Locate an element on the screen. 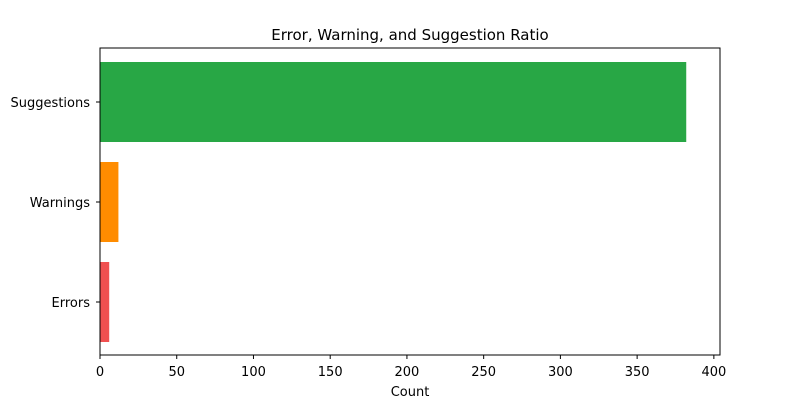 The width and height of the screenshot is (800, 400). y-tick-label: Errors is located at coordinates (71, 303).